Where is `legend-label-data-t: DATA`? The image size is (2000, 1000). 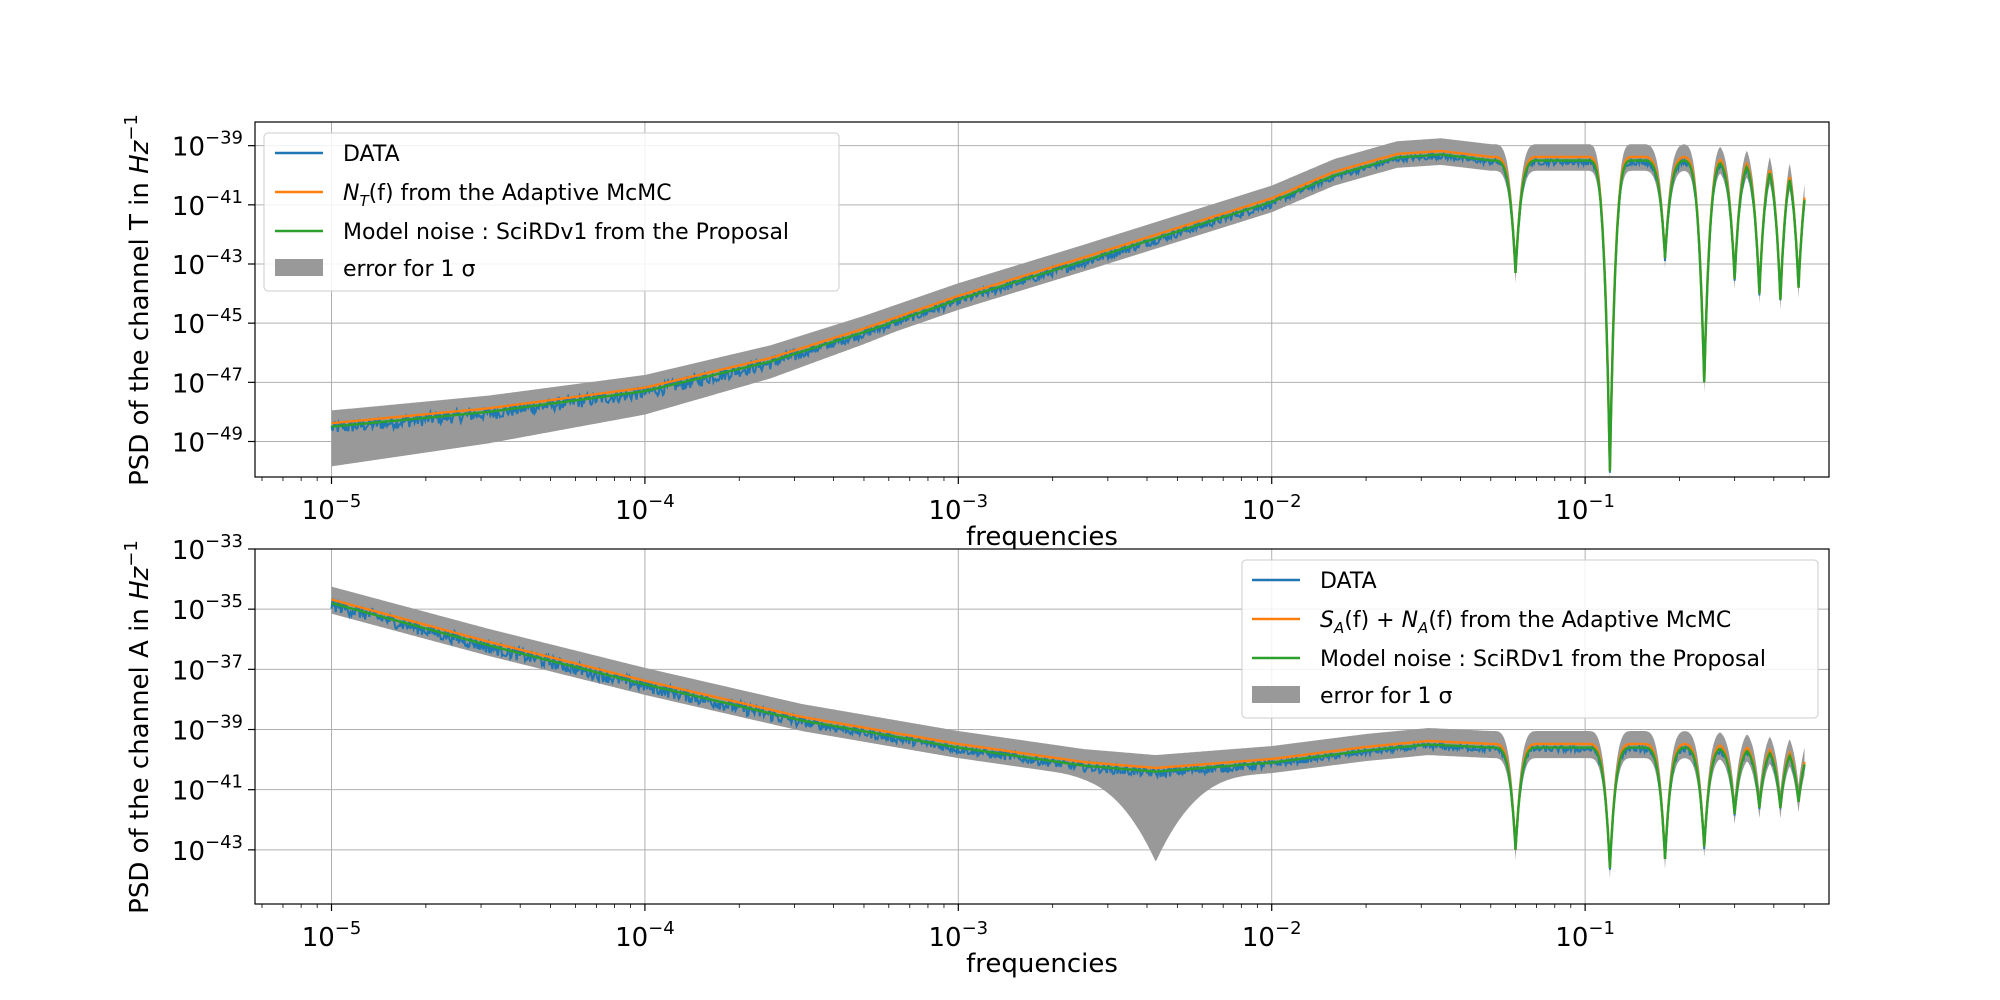 legend-label-data-t: DATA is located at coordinates (371, 154).